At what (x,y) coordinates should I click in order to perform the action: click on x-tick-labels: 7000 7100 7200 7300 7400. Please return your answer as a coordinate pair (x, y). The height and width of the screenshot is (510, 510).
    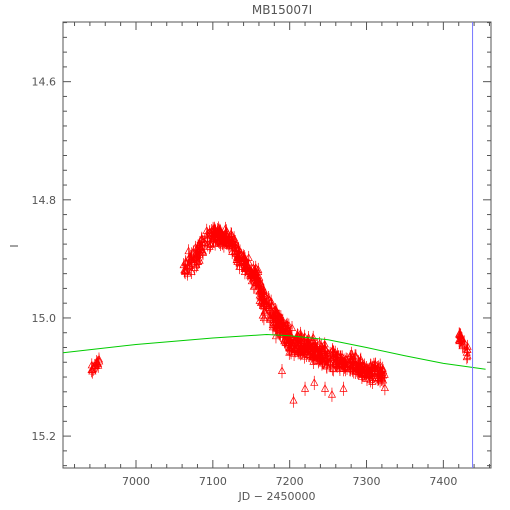
    Looking at the image, I should click on (289, 481).